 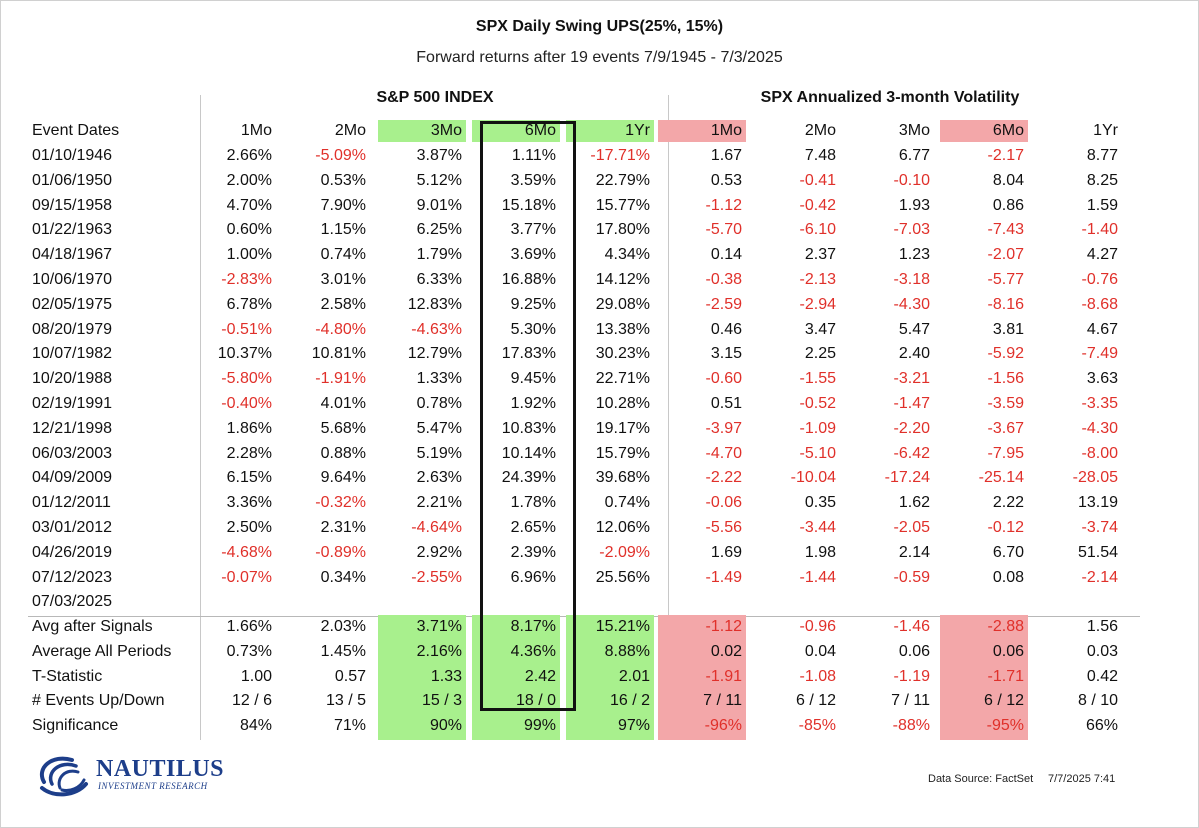 What do you see at coordinates (249, 527) in the screenshot?
I see `table-cell: 2.50%` at bounding box center [249, 527].